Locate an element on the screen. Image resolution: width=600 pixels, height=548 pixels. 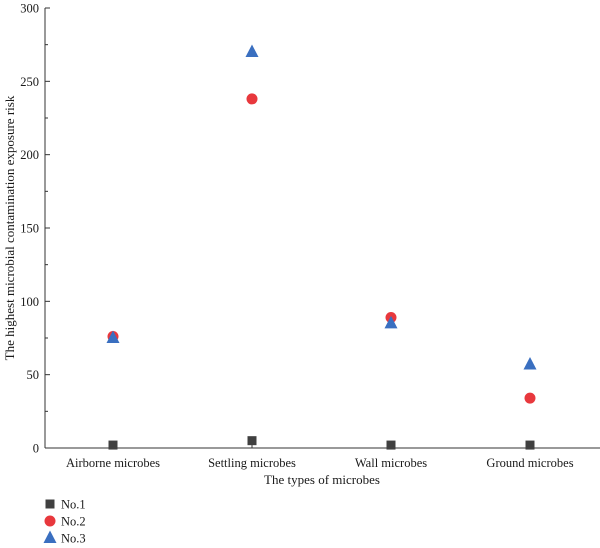
x-tick-label: Settling microbes is located at coordinates (252, 463).